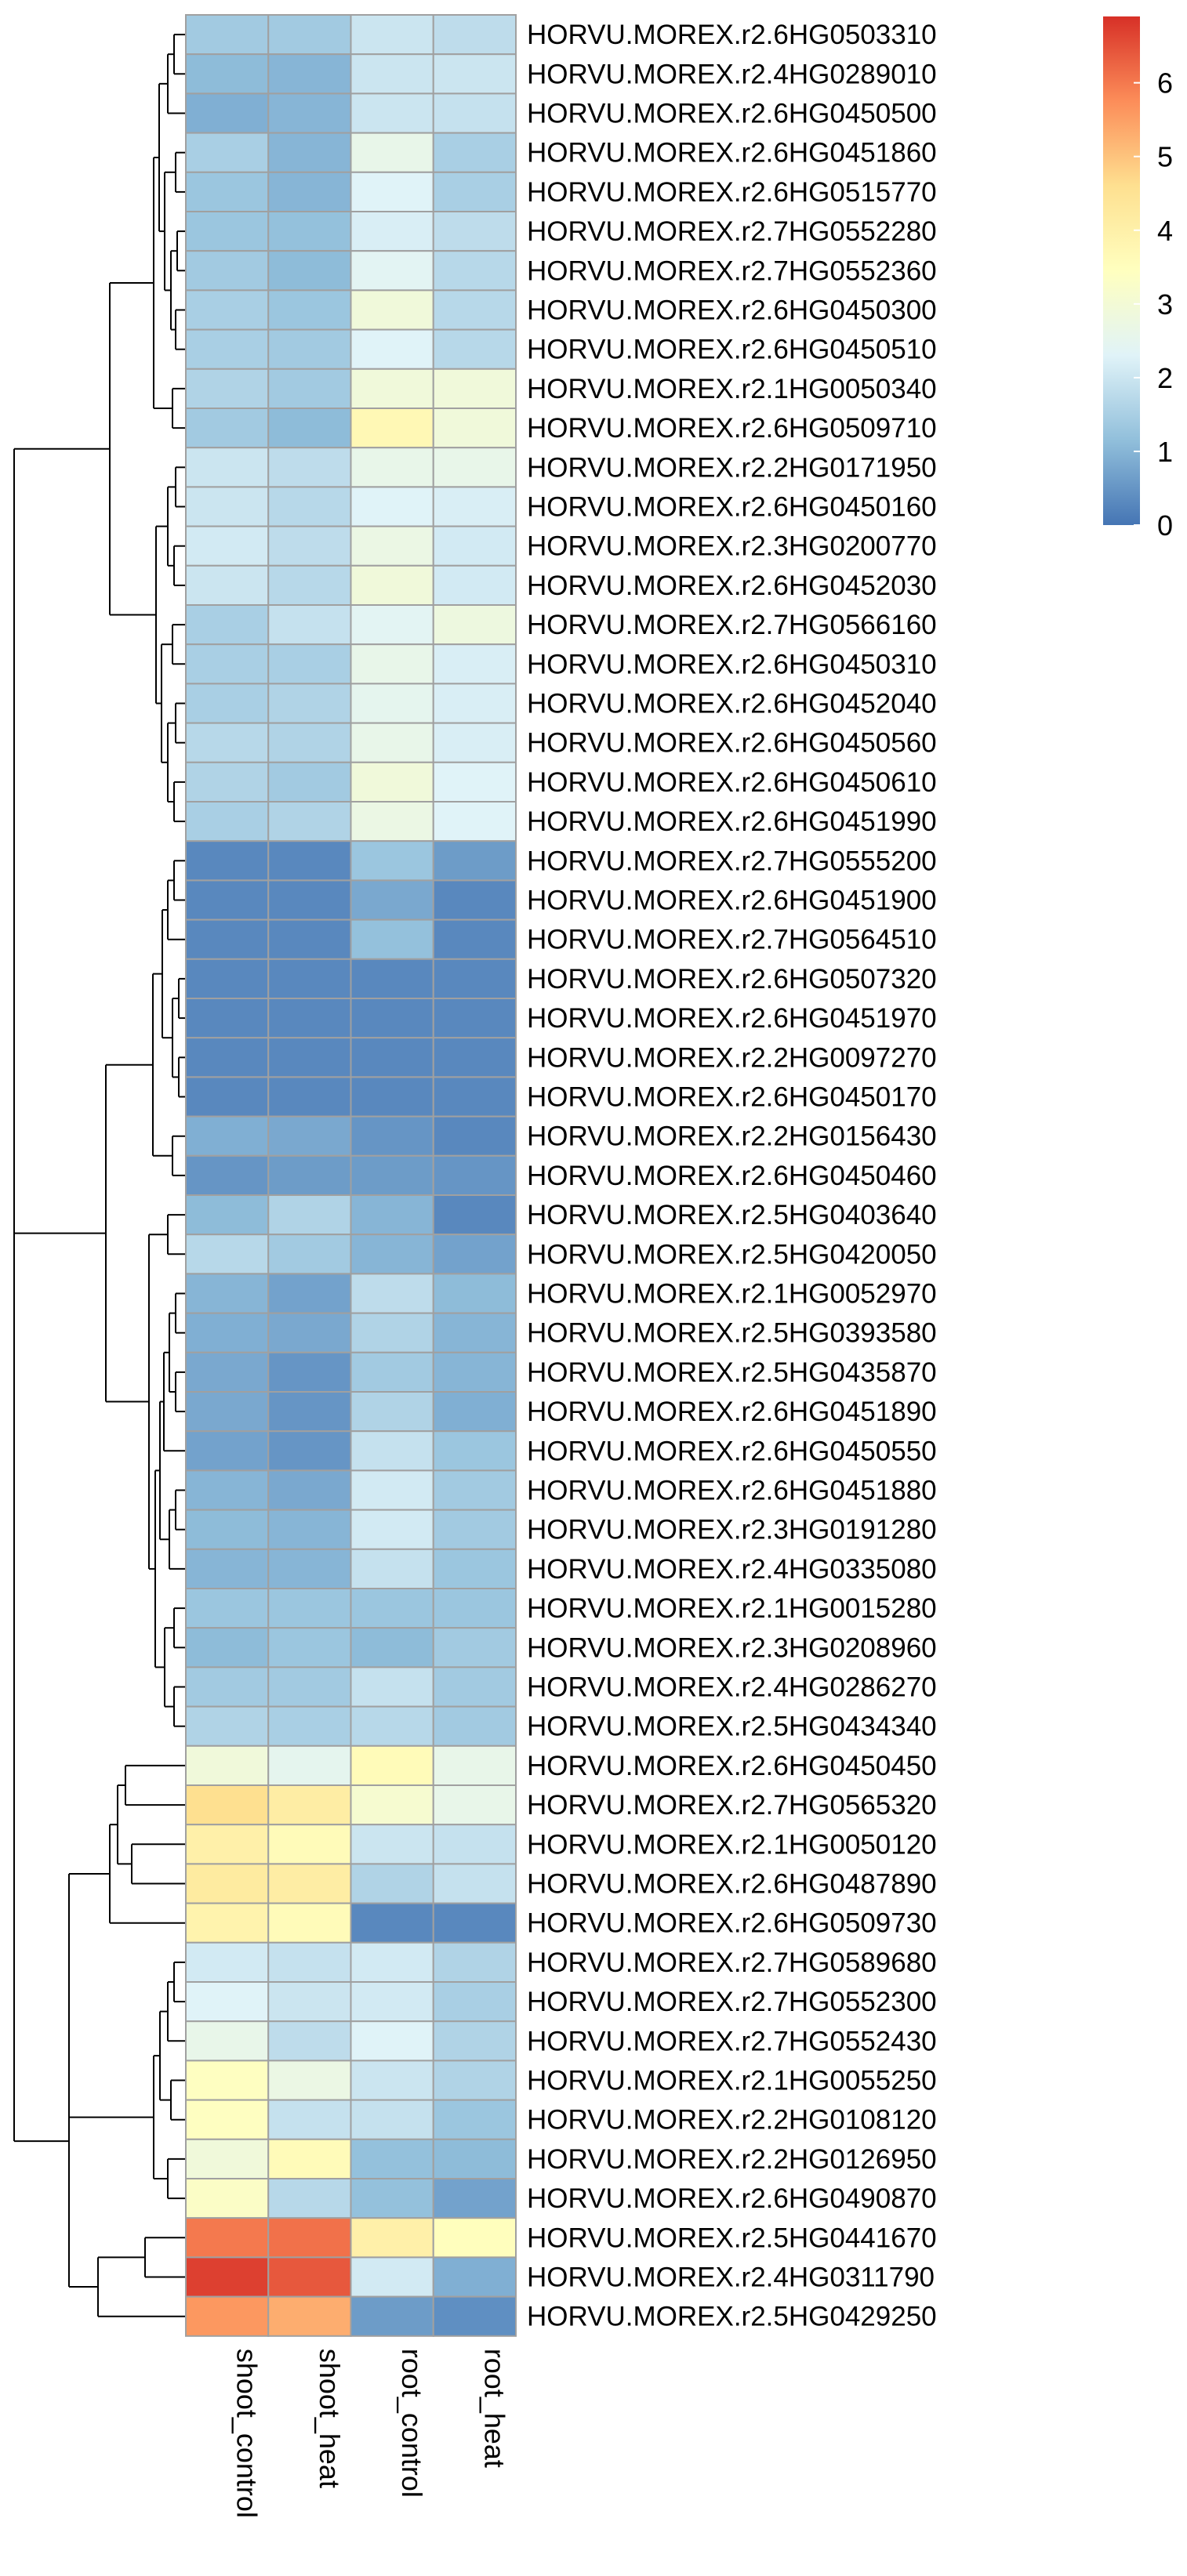 This screenshot has height=2576, width=1187. Describe the element at coordinates (732, 2081) in the screenshot. I see `row-label: HORVU.MOREX.r2.1HG0055250` at that location.